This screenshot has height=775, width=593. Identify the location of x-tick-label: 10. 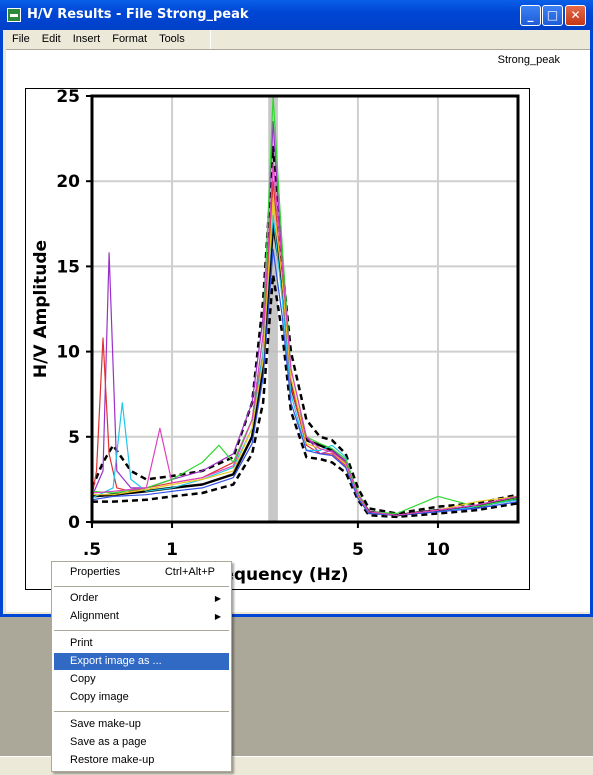
(438, 550).